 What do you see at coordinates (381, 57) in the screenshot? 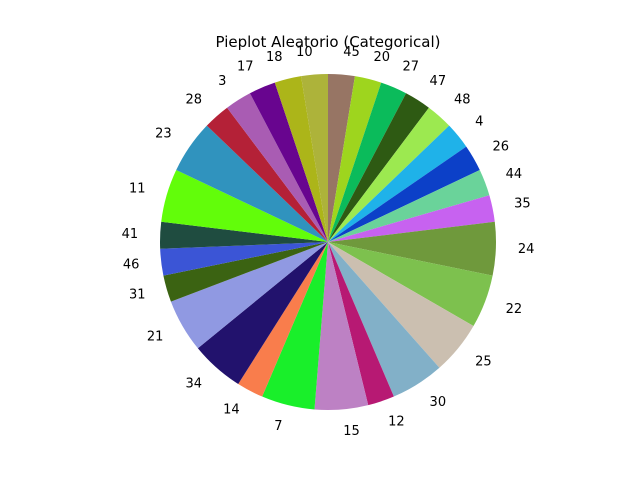
I see `slice-label-20: 20` at bounding box center [381, 57].